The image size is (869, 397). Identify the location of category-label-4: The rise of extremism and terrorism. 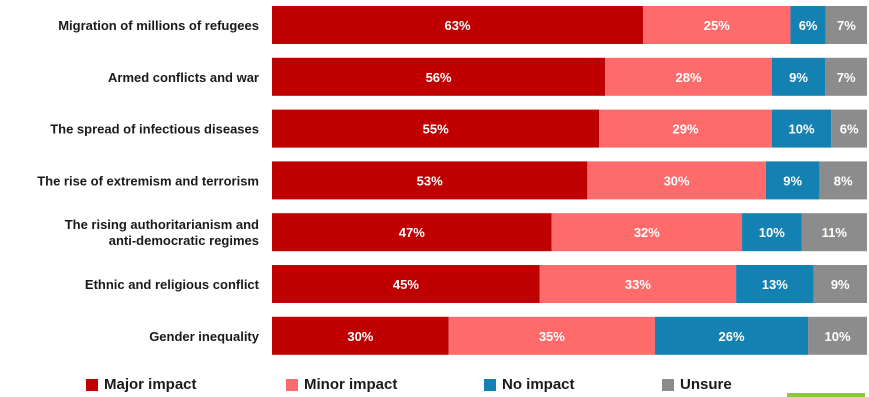
(148, 180).